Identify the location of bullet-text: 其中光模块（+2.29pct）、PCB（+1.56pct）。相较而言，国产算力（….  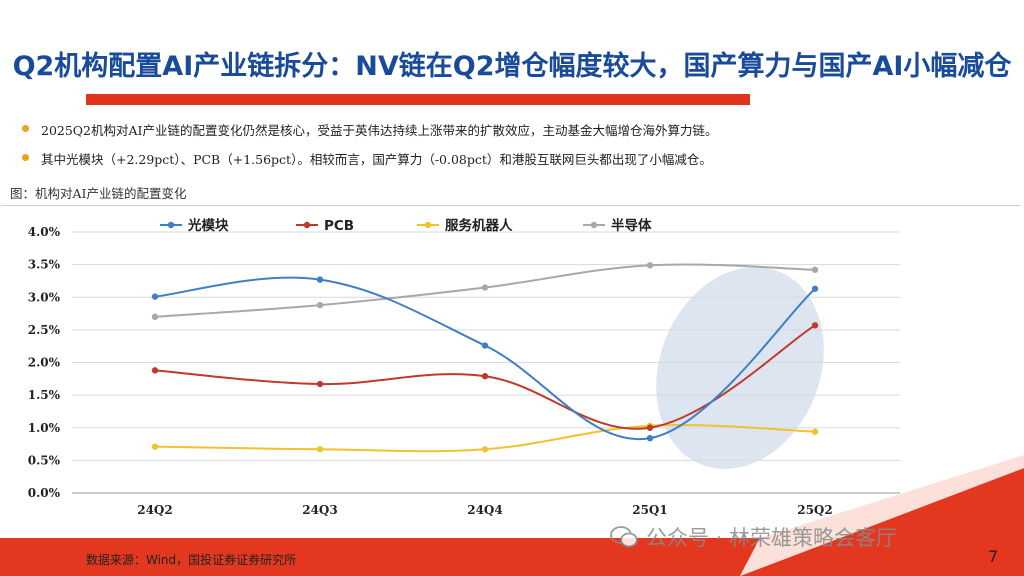
(376, 159).